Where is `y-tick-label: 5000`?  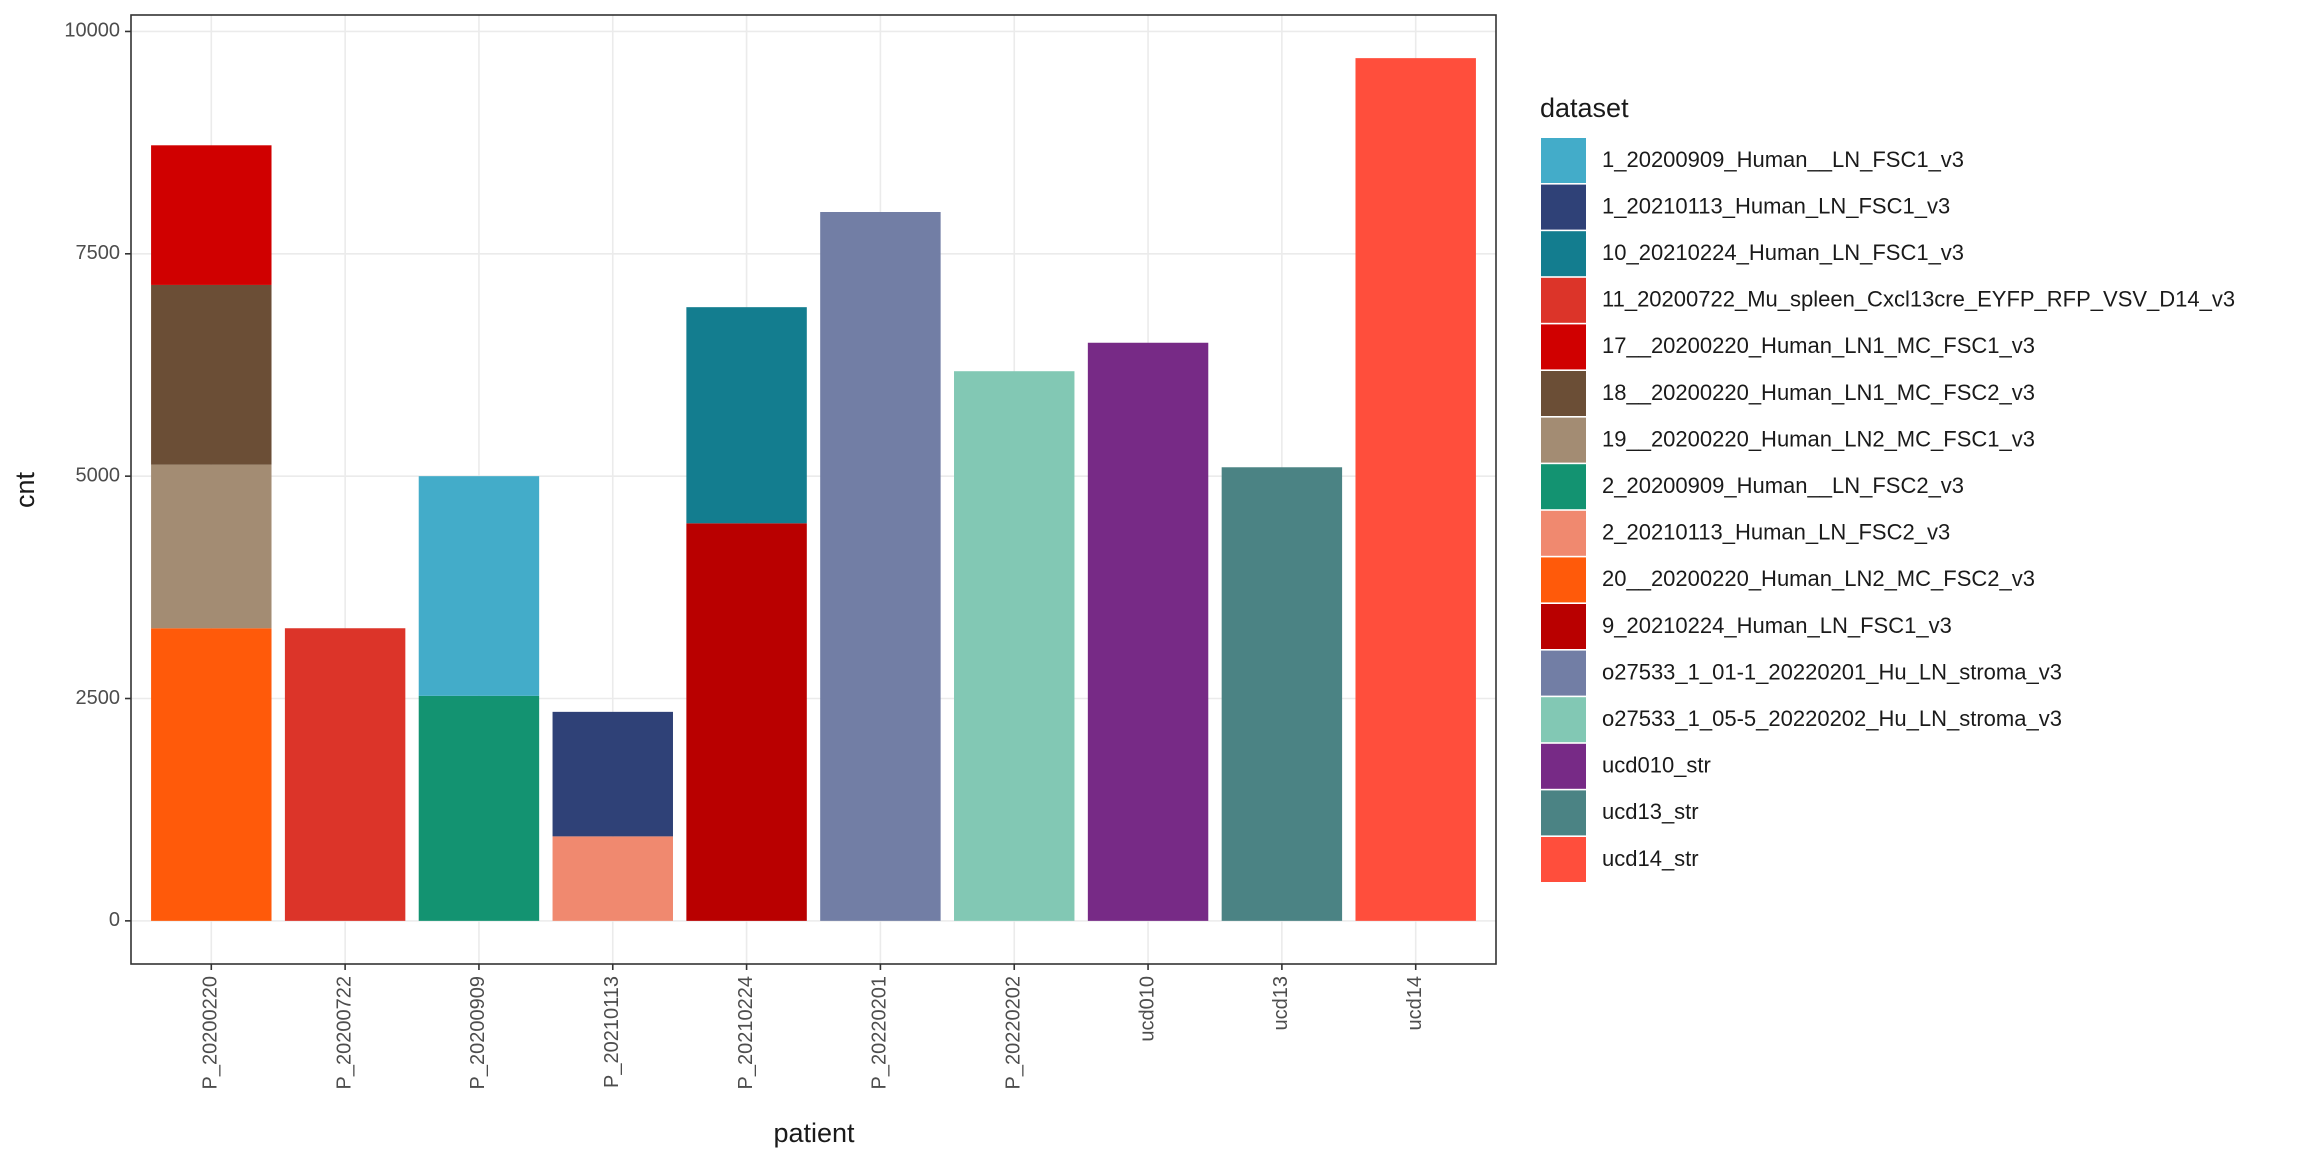
y-tick-label: 5000 is located at coordinates (98, 475).